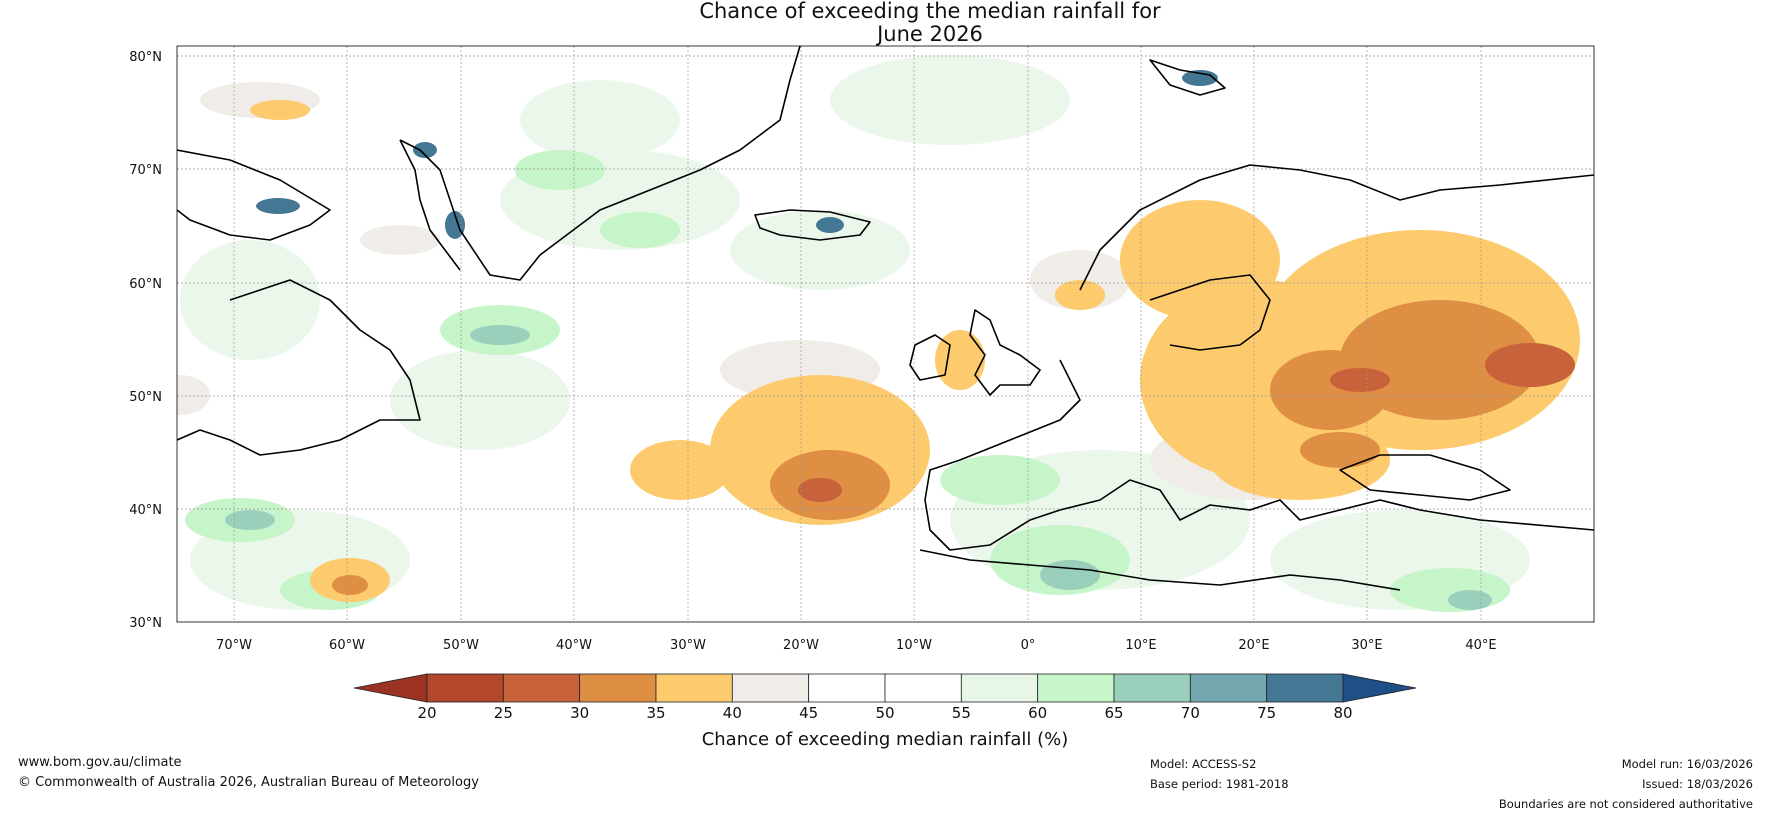  What do you see at coordinates (579, 713) in the screenshot?
I see `colorbar-tick-label: 30` at bounding box center [579, 713].